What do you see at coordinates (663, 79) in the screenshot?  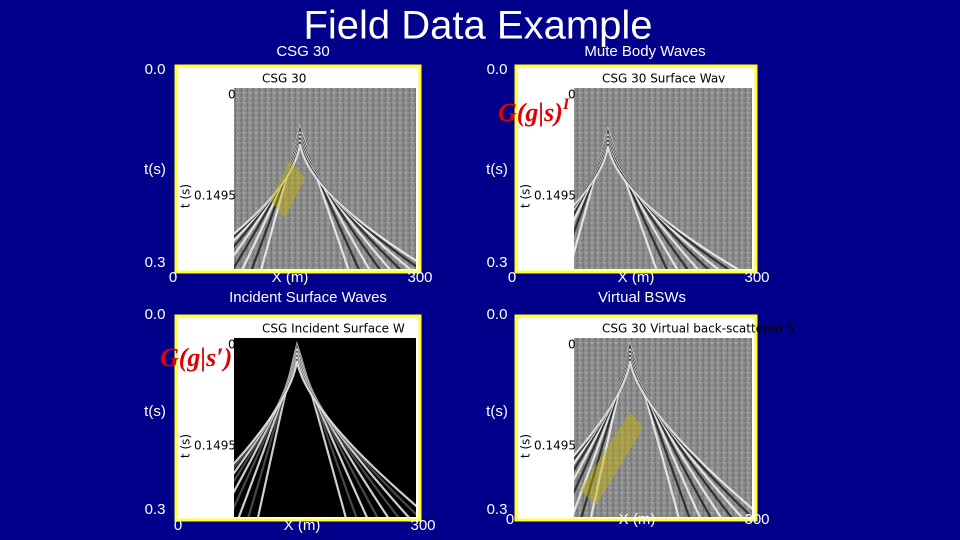 I see `plot-title: CSG 30 Surface Wav` at bounding box center [663, 79].